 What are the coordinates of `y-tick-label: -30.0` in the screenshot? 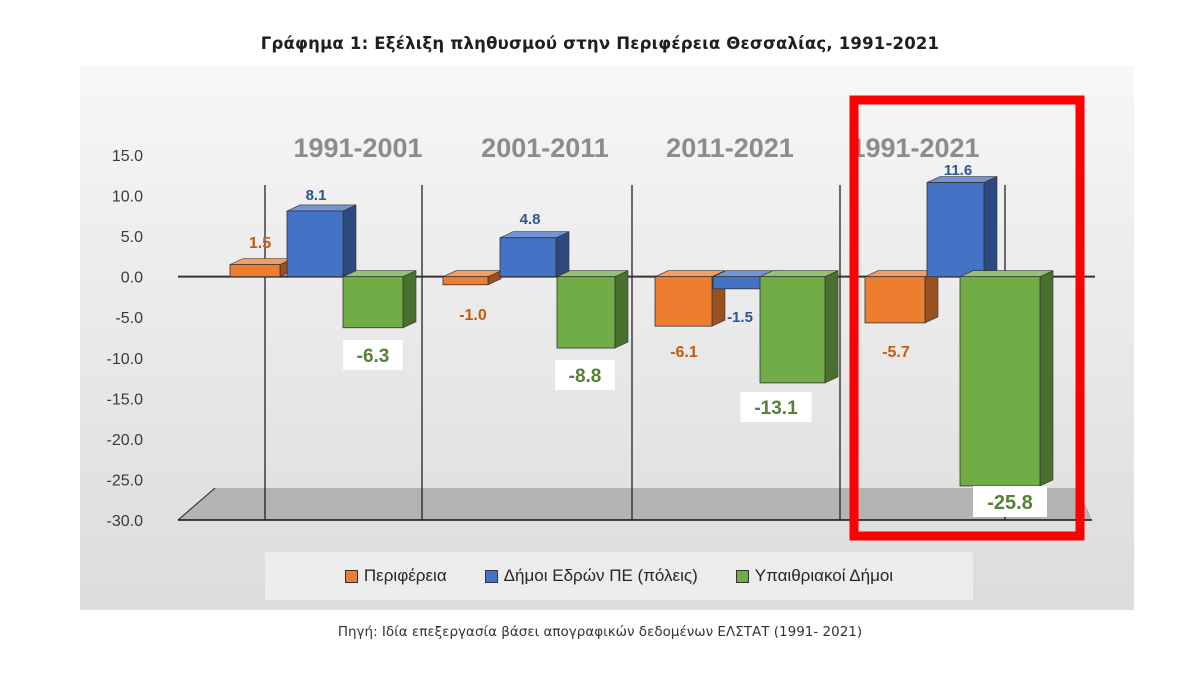 It's located at (125, 521).